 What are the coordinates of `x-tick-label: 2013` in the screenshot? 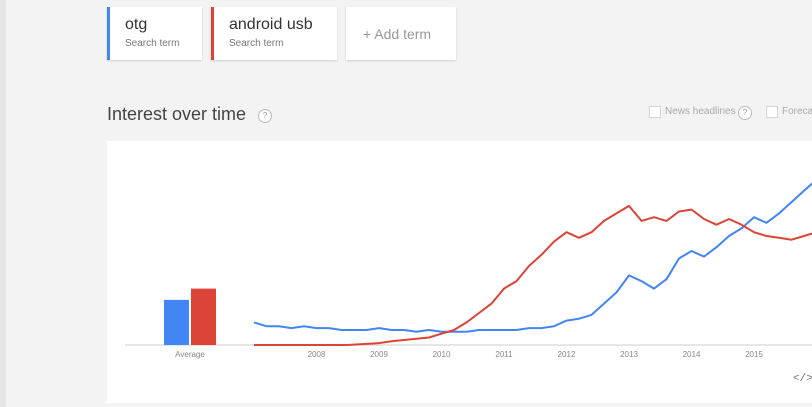 It's located at (629, 354).